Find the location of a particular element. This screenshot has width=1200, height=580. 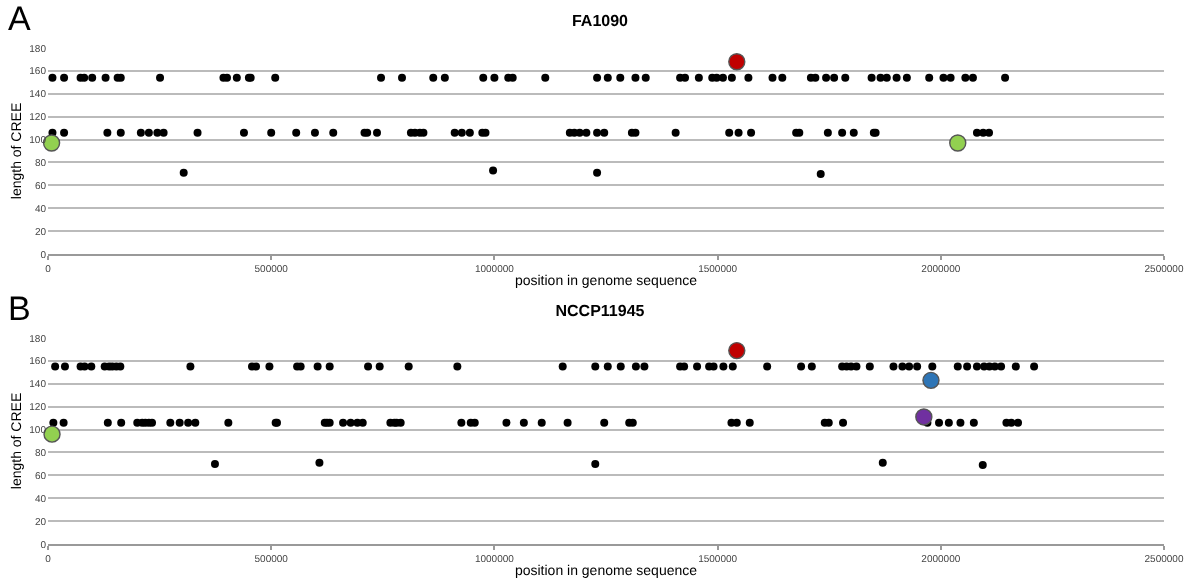

chart-title: NCCP11945 is located at coordinates (600, 310).